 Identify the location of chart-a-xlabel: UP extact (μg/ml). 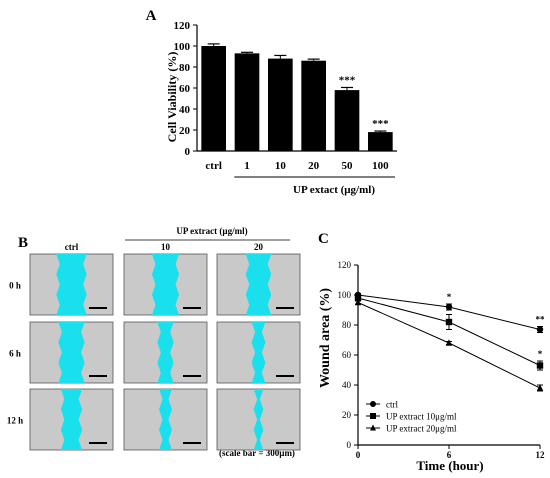
(334, 190).